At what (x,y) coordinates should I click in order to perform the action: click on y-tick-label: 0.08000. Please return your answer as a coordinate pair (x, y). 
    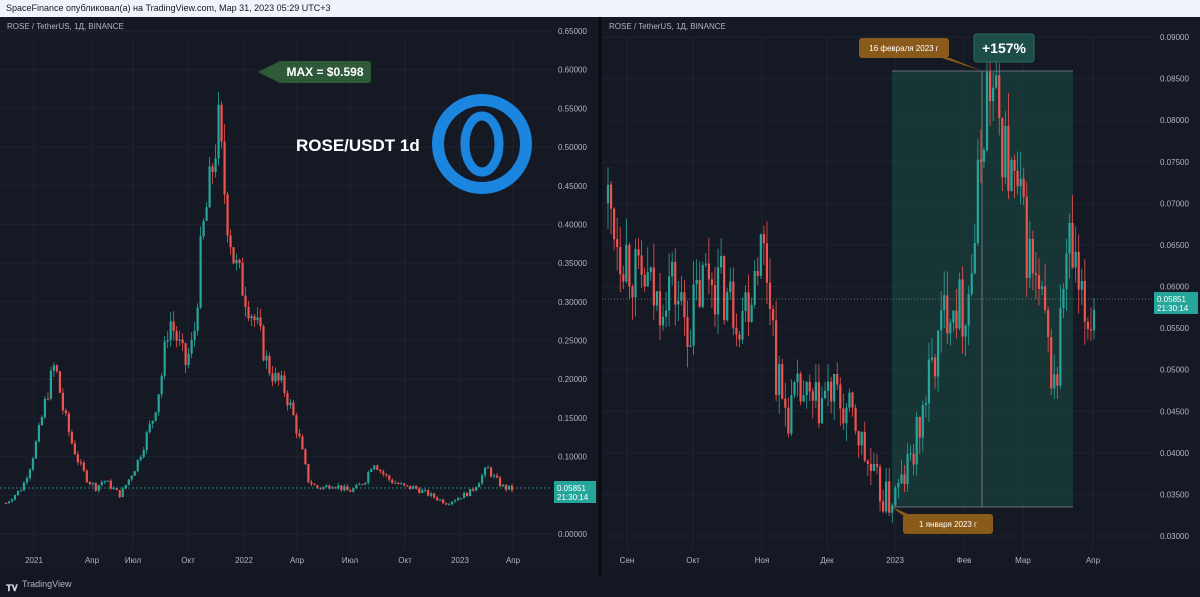
    Looking at the image, I should click on (1174, 120).